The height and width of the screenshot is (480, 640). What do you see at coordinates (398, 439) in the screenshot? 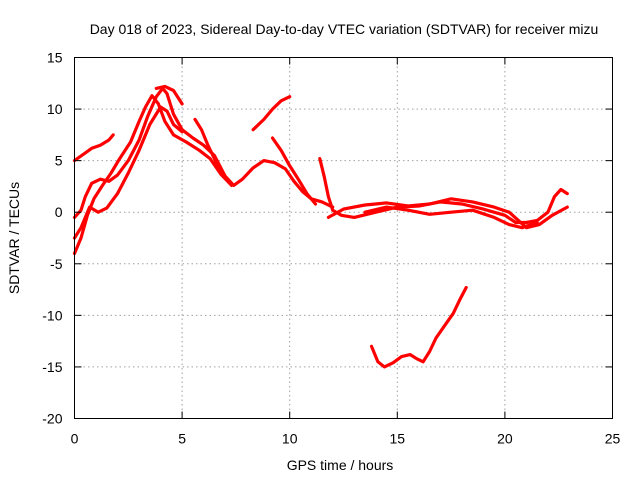
I see `x-tick-label: 15` at bounding box center [398, 439].